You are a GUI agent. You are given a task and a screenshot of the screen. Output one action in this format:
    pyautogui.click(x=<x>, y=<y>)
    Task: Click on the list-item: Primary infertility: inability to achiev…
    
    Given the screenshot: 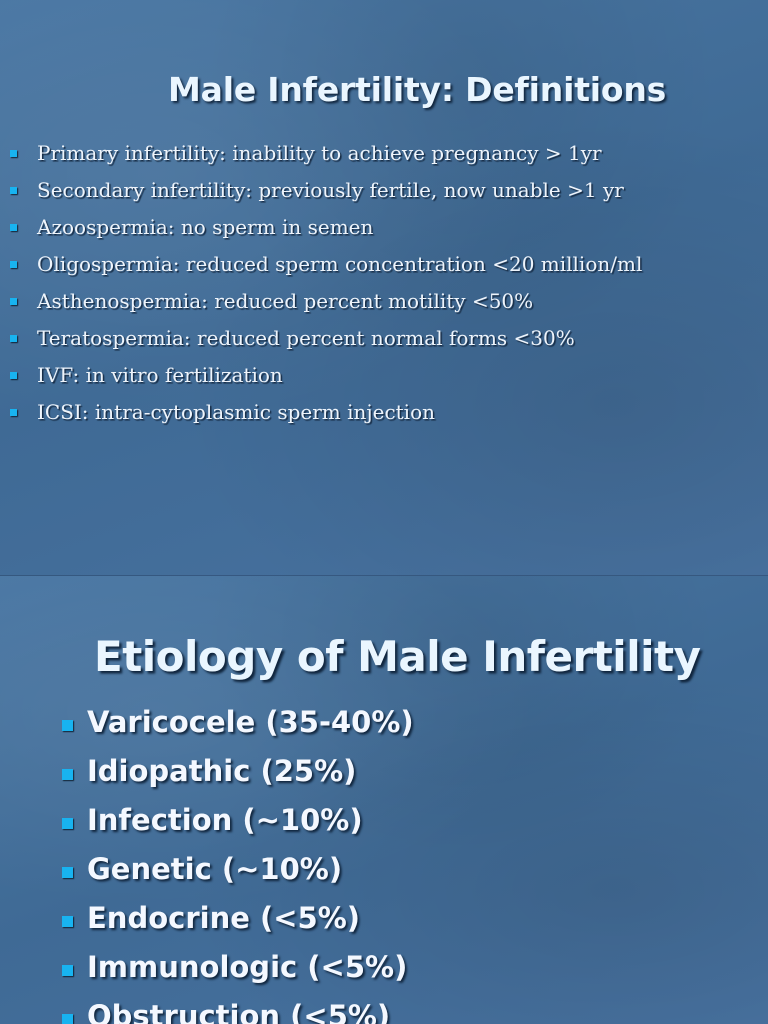 What is the action you would take?
    pyautogui.click(x=321, y=156)
    